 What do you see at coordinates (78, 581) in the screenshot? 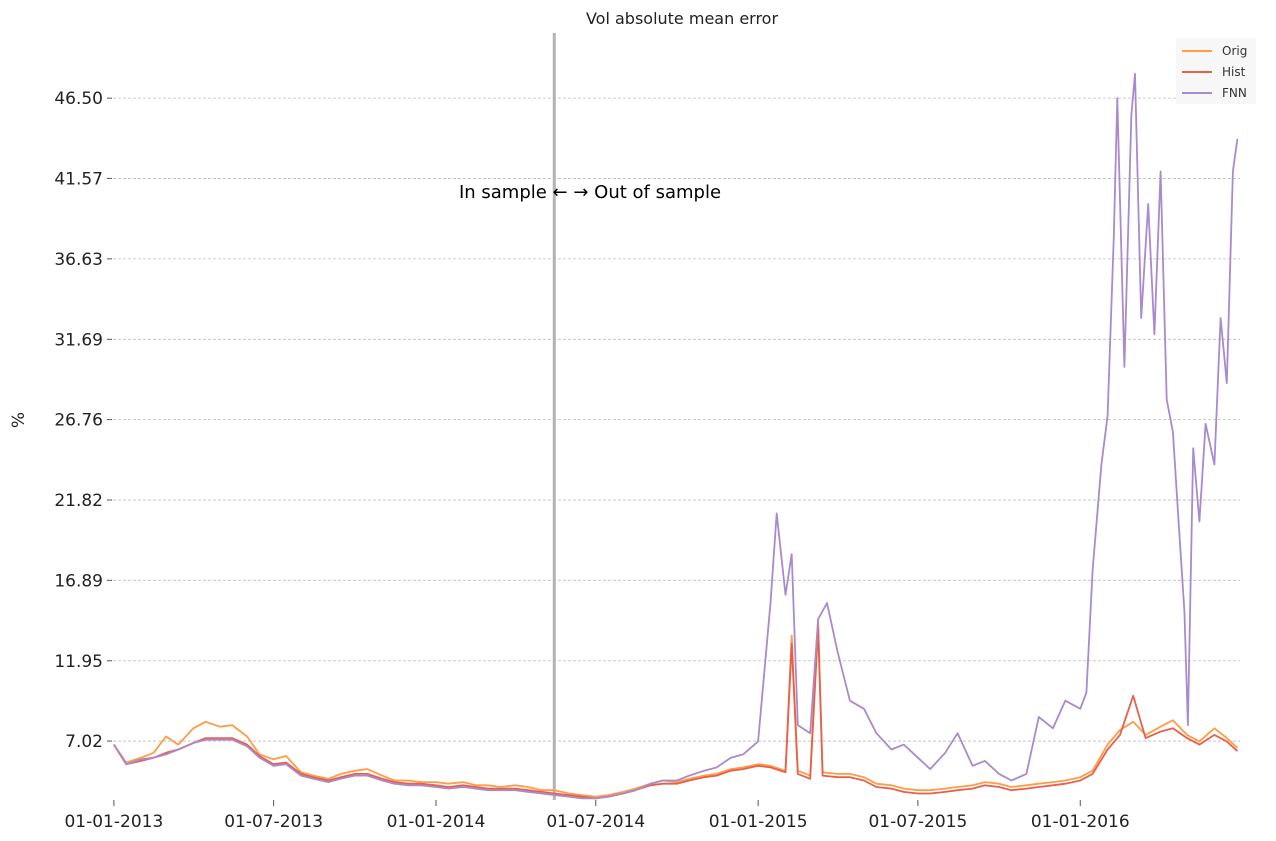
I see `y-tick-label: 16.89` at bounding box center [78, 581].